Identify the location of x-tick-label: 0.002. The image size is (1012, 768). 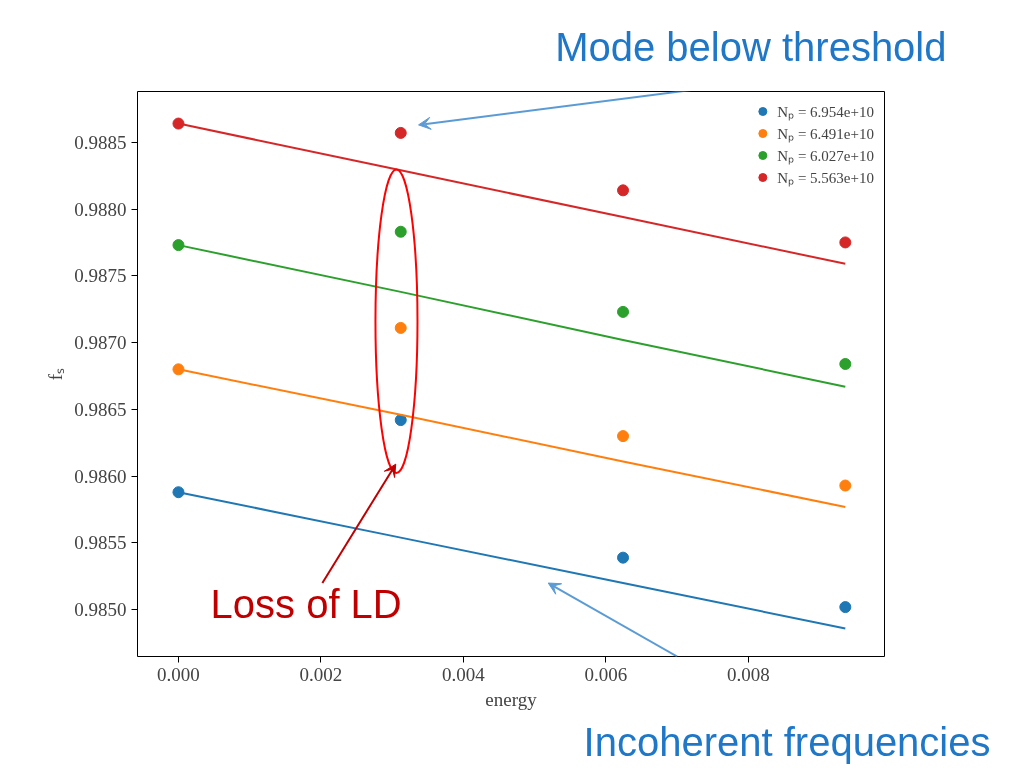
(321, 674).